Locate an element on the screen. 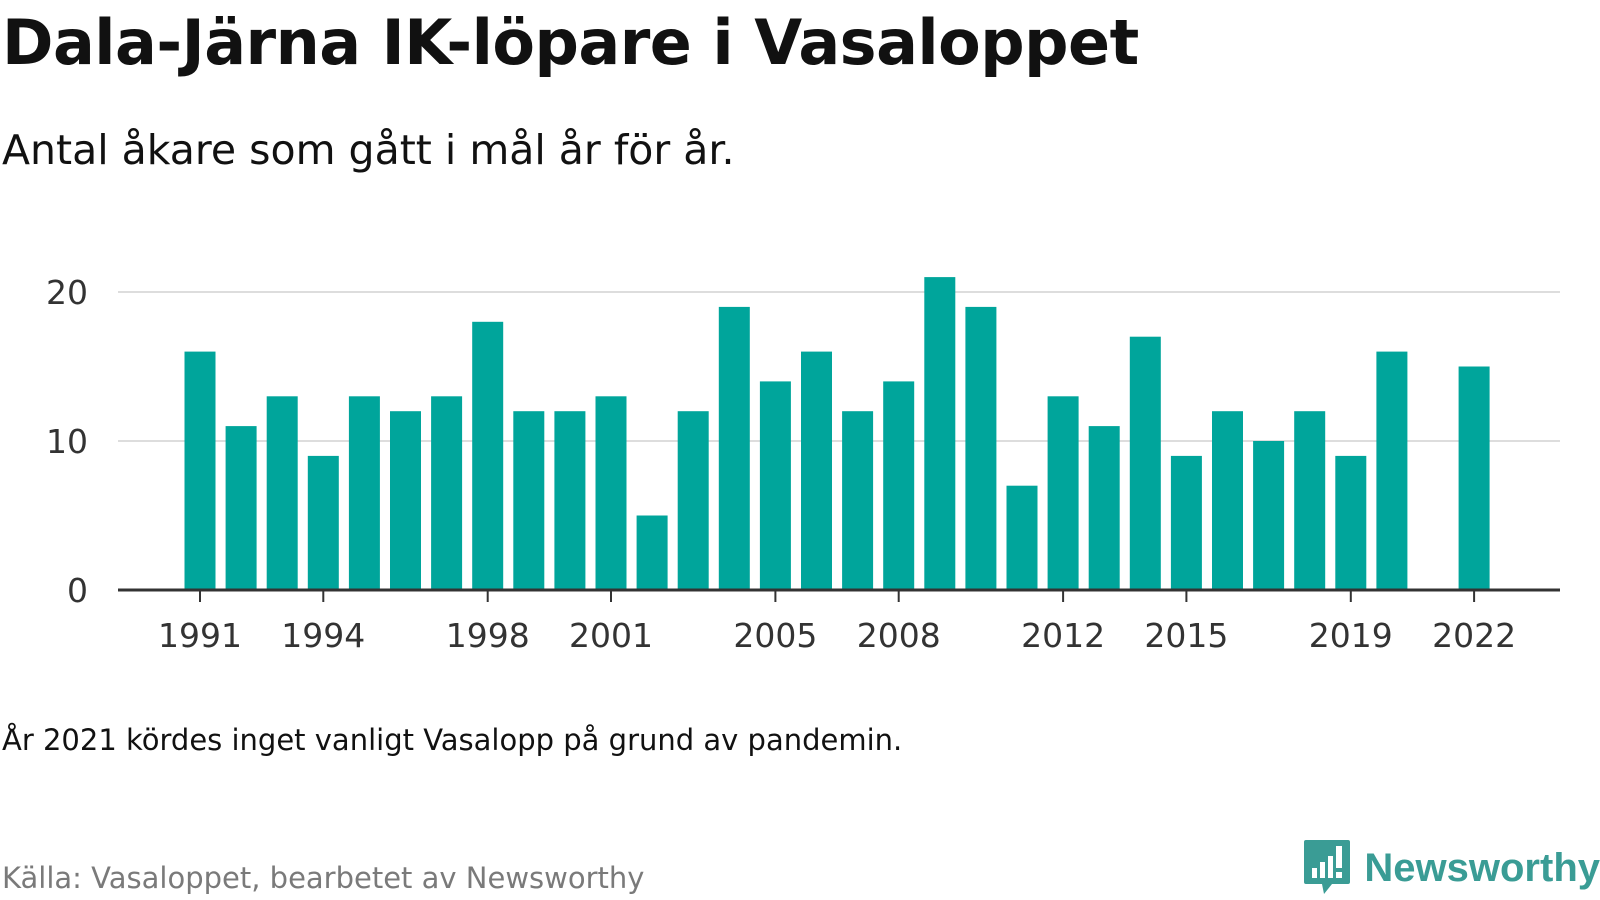 This screenshot has width=1600, height=900. x-tick-label: 1994 is located at coordinates (323, 635).